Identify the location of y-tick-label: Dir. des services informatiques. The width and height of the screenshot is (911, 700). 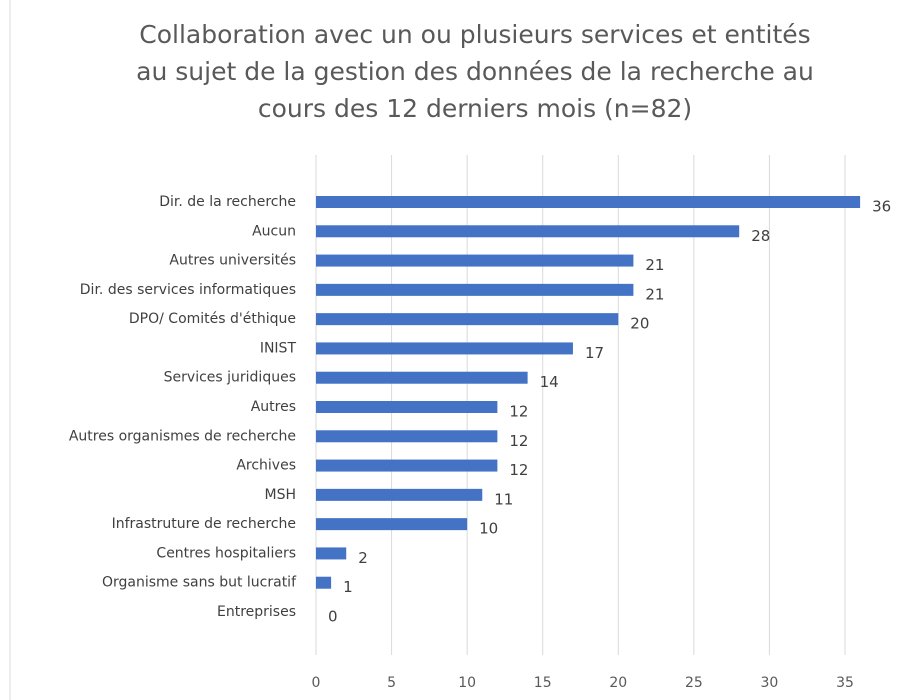
(188, 290).